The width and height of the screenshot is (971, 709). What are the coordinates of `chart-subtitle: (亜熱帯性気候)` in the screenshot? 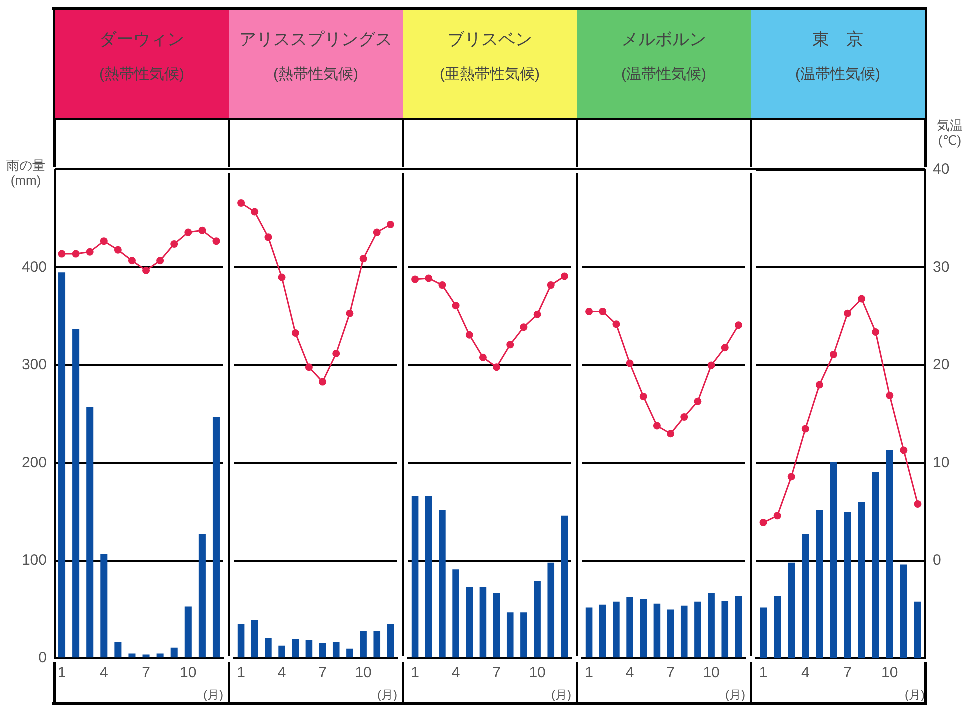 It's located at (490, 74).